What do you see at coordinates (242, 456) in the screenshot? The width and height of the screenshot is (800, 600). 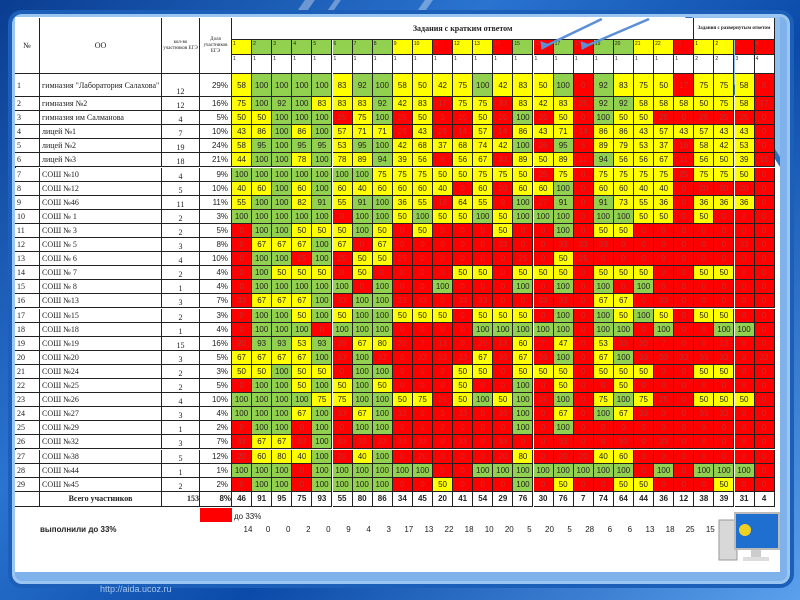 I see `result-cell: 20` at bounding box center [242, 456].